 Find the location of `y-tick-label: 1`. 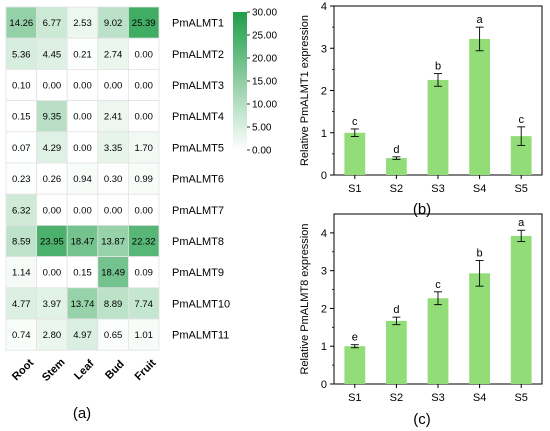

y-tick-label: 1 is located at coordinates (324, 134).